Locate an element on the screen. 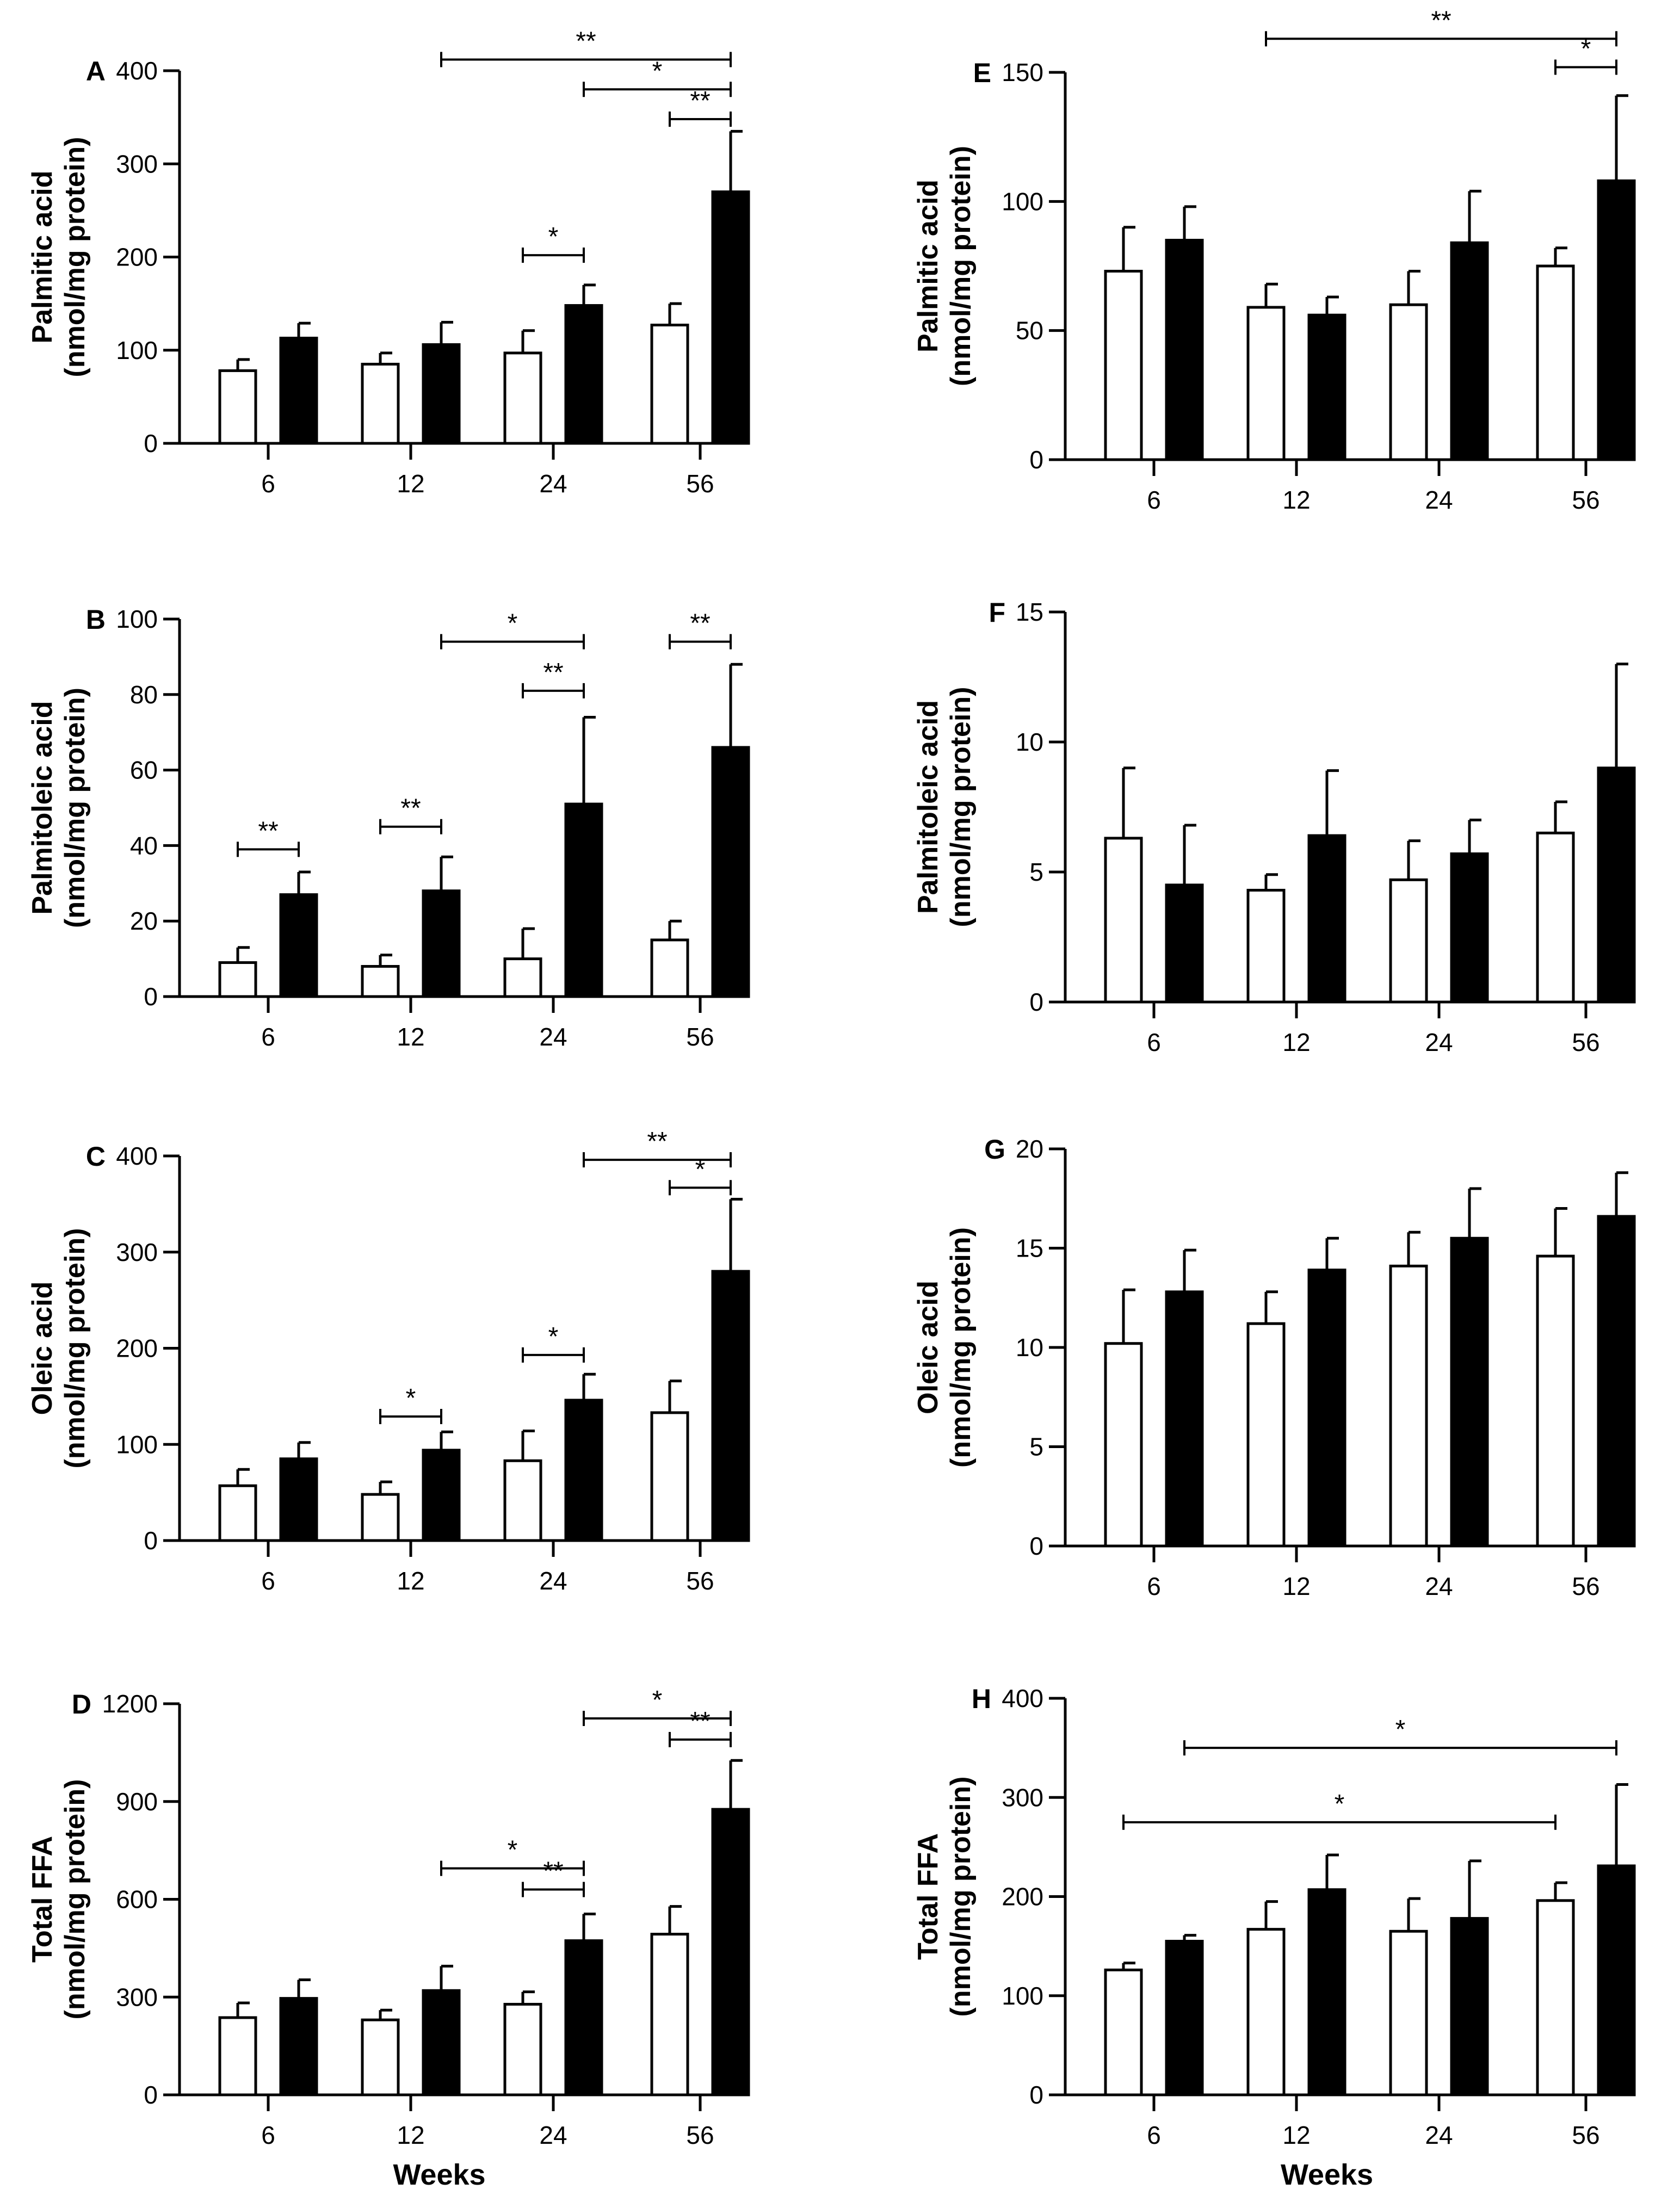 The width and height of the screenshot is (1680, 2208). x-tick-label-c: 6 is located at coordinates (268, 1581).